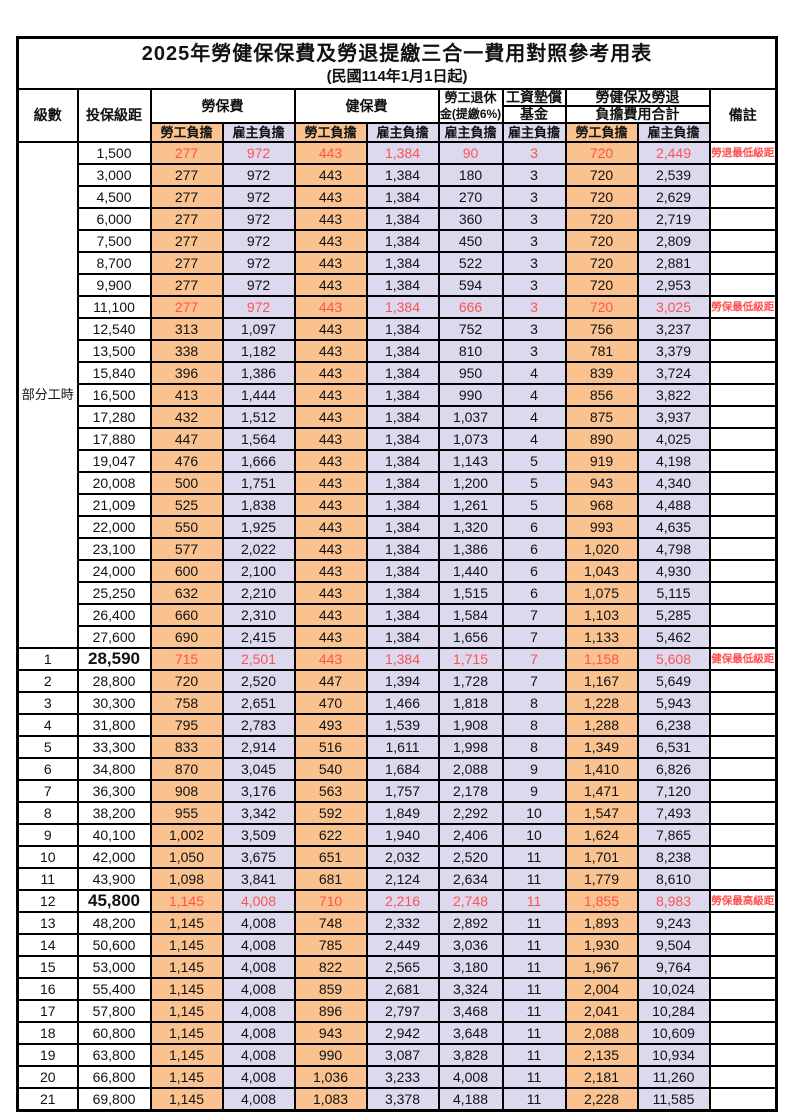  What do you see at coordinates (601, 945) in the screenshot?
I see `cell-value: 1,930` at bounding box center [601, 945].